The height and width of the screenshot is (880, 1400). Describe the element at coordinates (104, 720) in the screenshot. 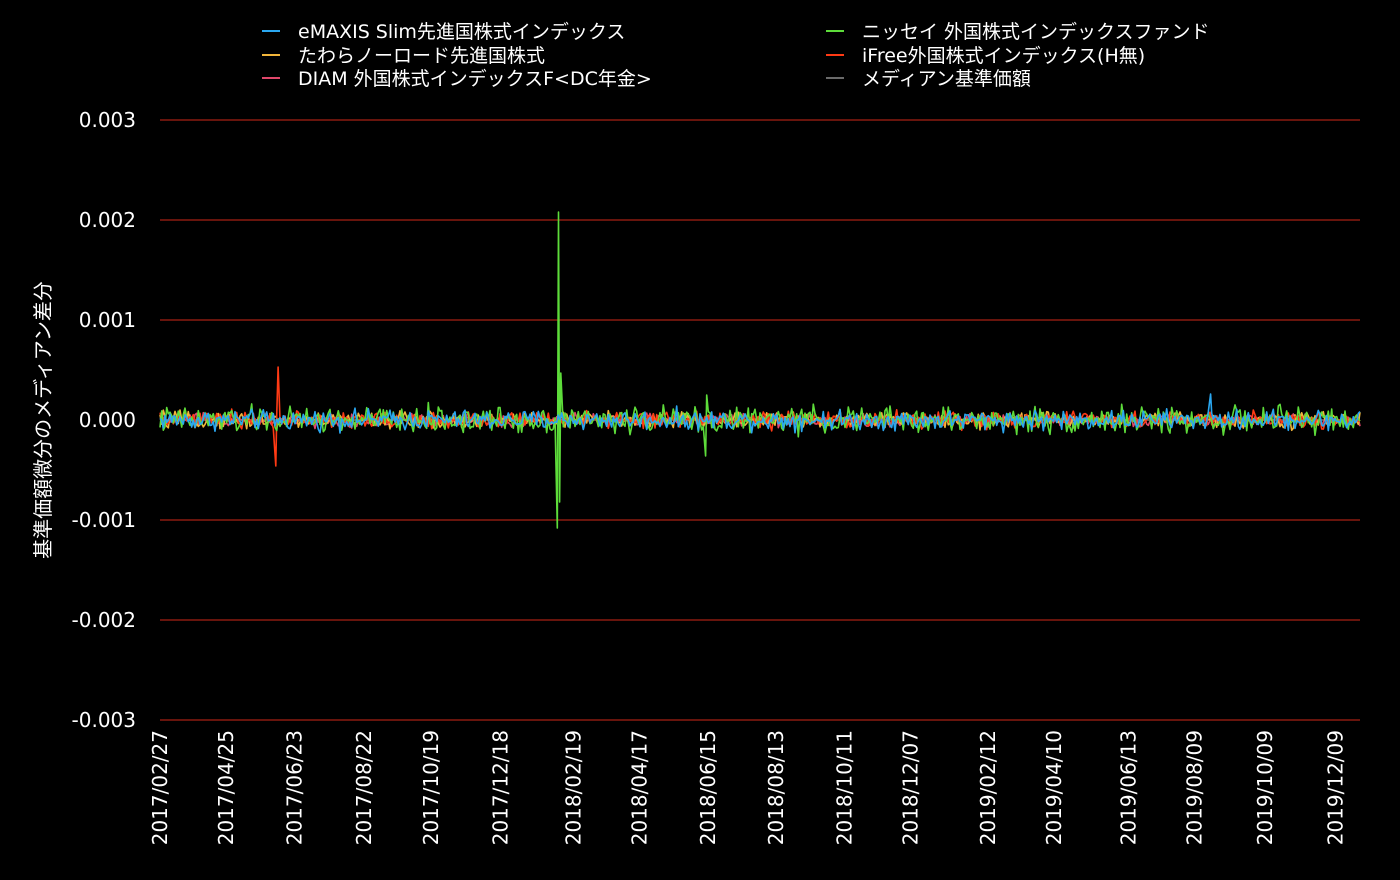

I see `y-tick-label: -0.003` at that location.